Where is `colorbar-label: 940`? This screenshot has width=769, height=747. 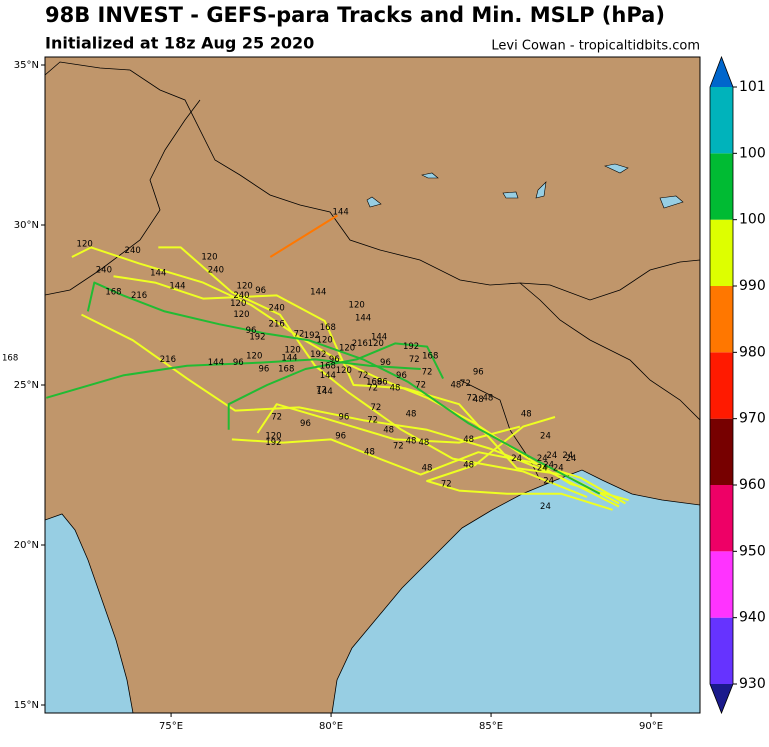
colorbar-label: 940 is located at coordinates (752, 618).